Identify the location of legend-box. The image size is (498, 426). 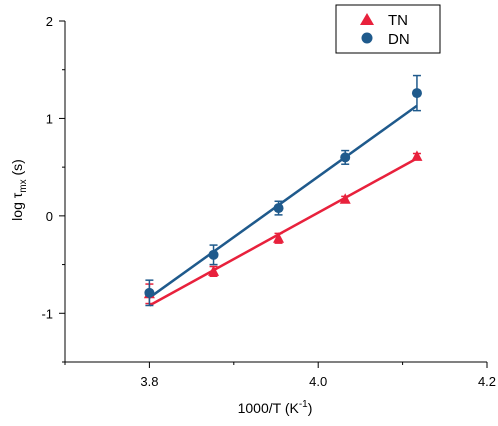
(388, 29).